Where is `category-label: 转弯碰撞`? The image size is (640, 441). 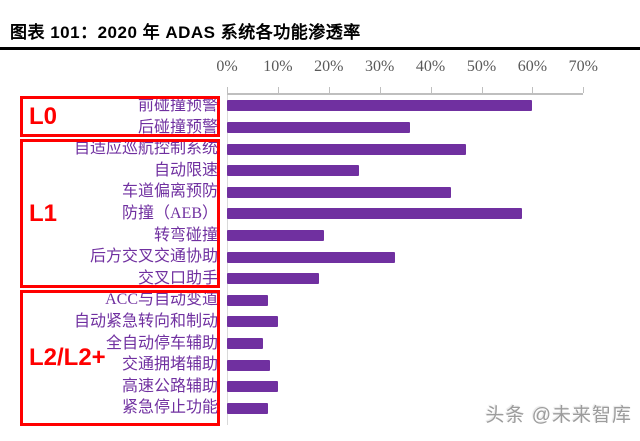
category-label: 转弯碰撞 is located at coordinates (185, 235).